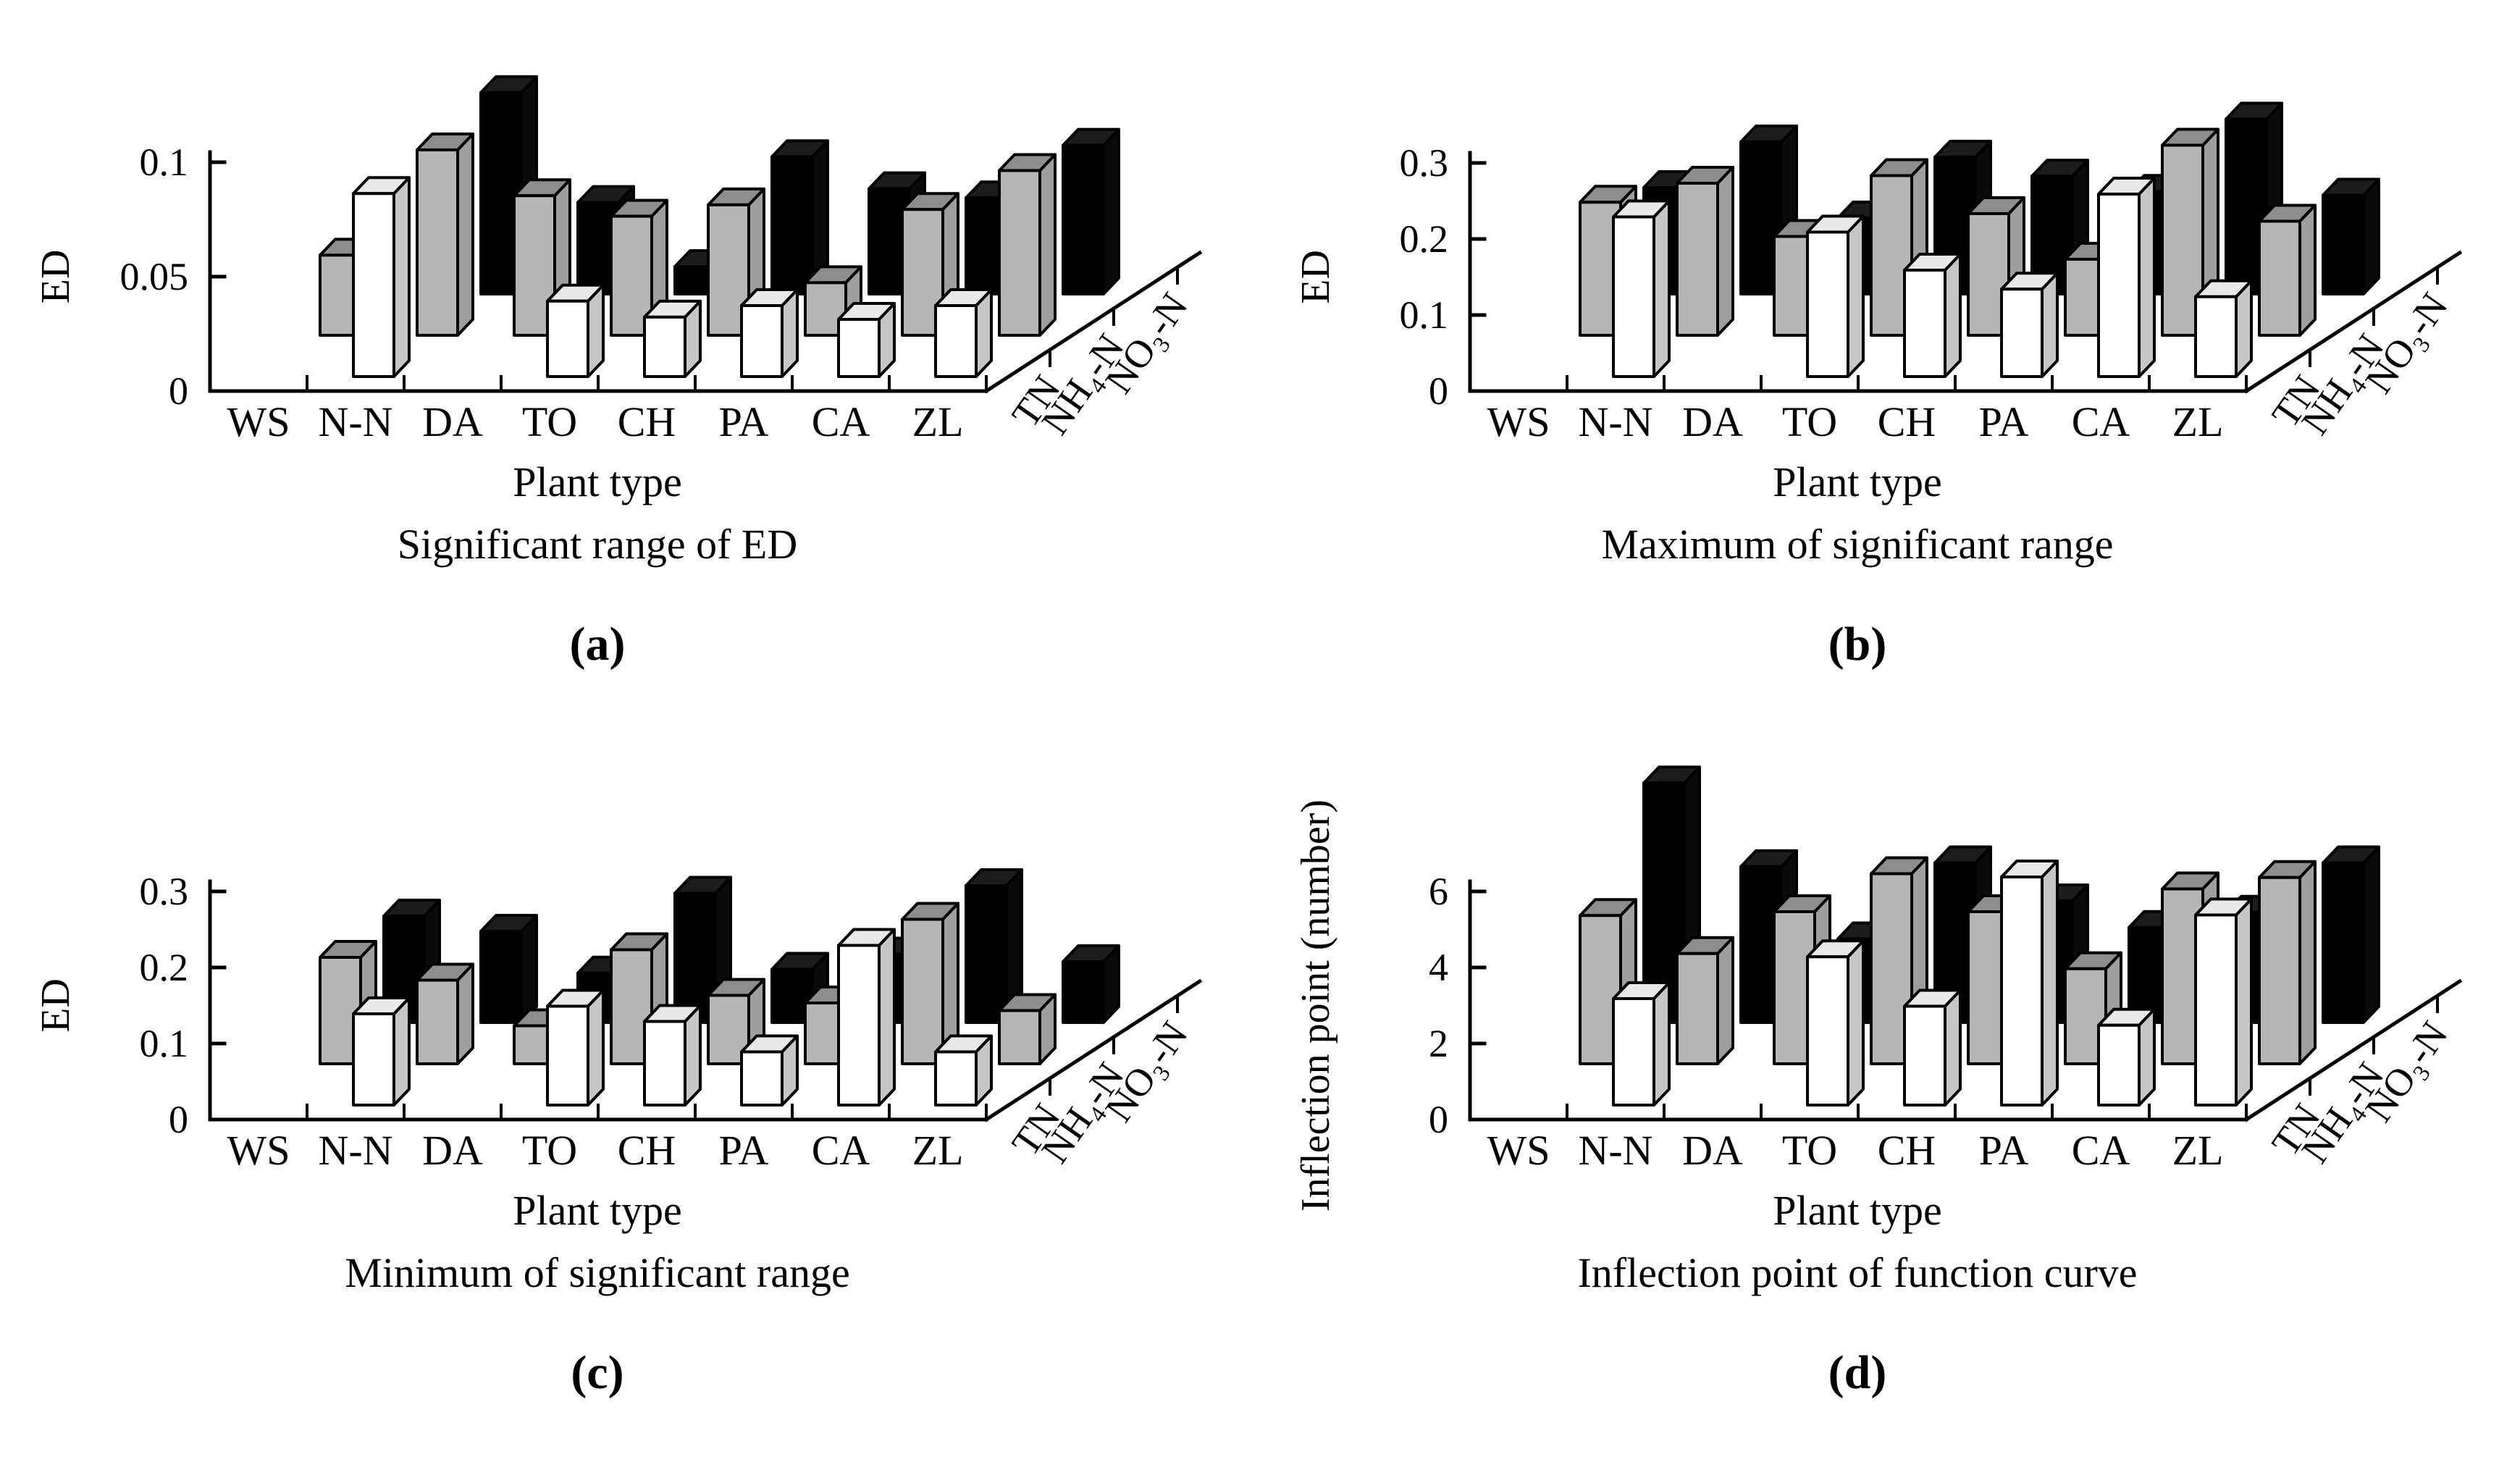  What do you see at coordinates (597, 644) in the screenshot?
I see `panel-letter: (a)` at bounding box center [597, 644].